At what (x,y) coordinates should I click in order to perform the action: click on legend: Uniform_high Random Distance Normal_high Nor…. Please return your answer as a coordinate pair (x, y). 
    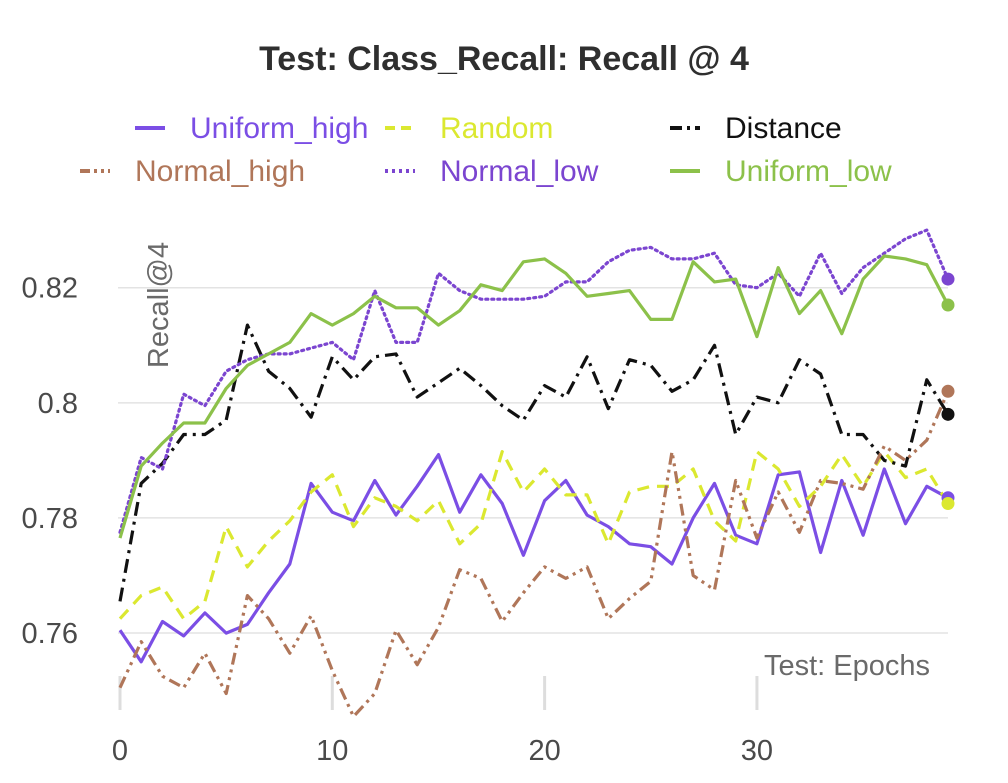
    Looking at the image, I should click on (486, 150).